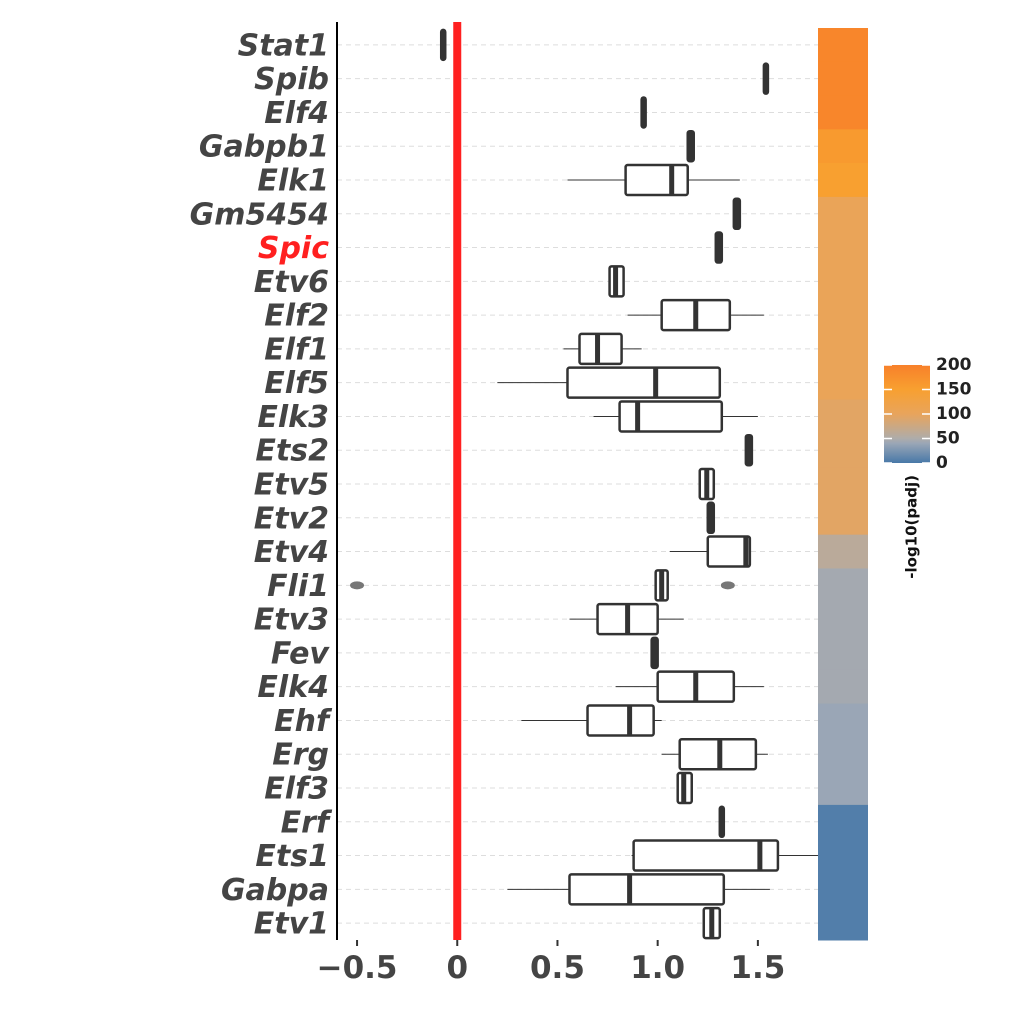 This screenshot has width=1024, height=1024. What do you see at coordinates (283, 45) in the screenshot?
I see `category-label: Stat1` at bounding box center [283, 45].